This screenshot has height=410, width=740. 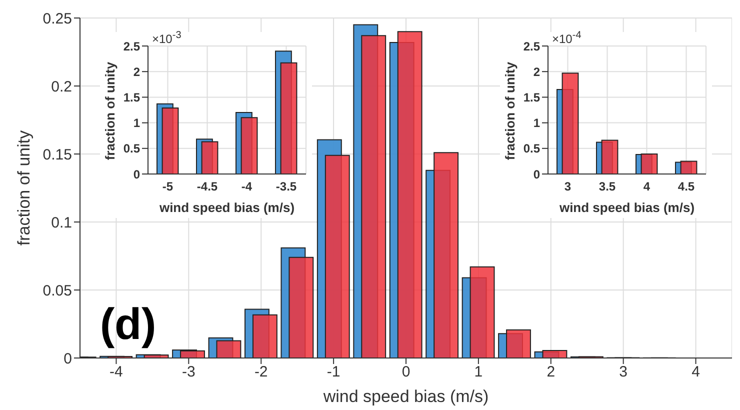 I want to click on x-tick-label: -2, so click(x=261, y=372).